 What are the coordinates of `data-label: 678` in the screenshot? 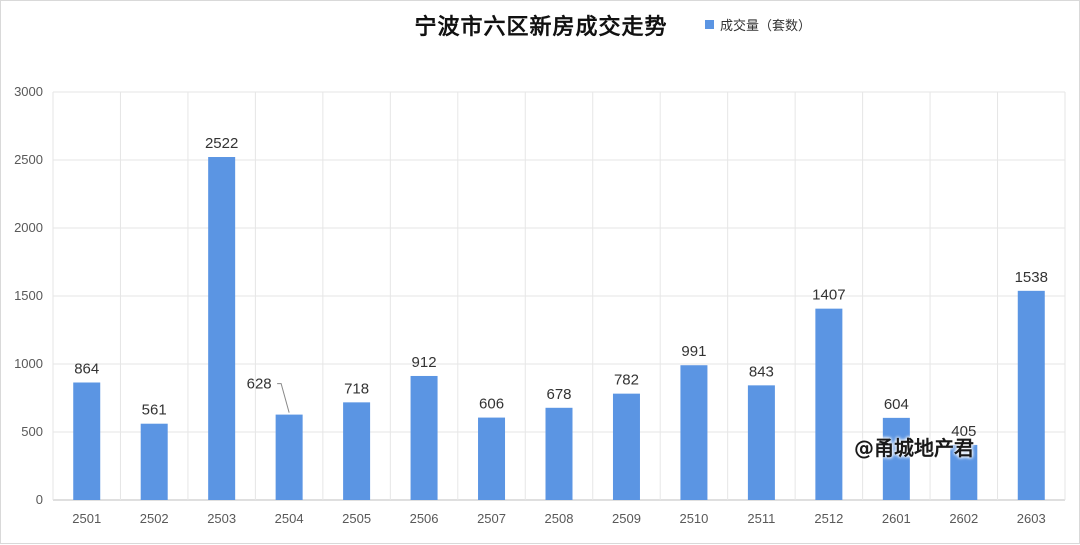 It's located at (558, 394).